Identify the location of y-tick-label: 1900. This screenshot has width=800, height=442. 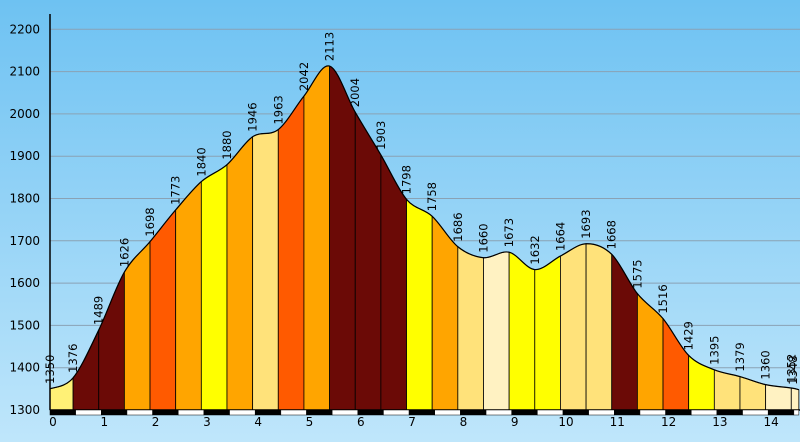
(24, 156).